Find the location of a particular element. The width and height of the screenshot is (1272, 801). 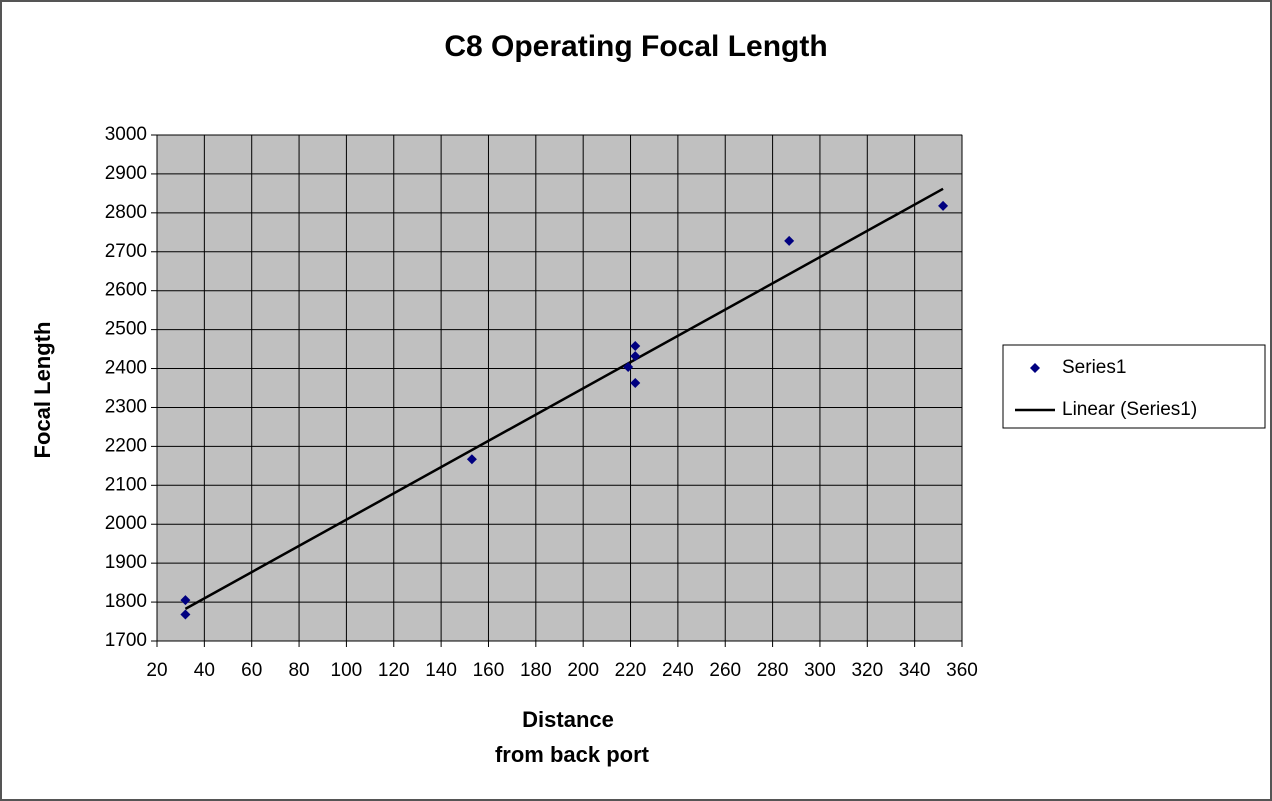

x-axis-title: from back port is located at coordinates (572, 754).